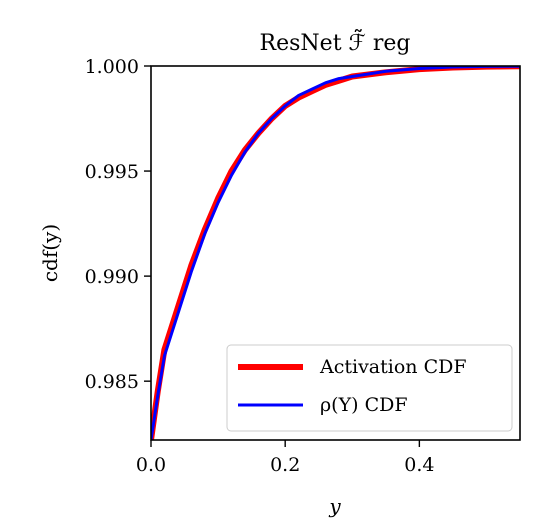 The width and height of the screenshot is (548, 532). Describe the element at coordinates (364, 405) in the screenshot. I see `legend-label-rho: ρ(Y) CDF` at that location.